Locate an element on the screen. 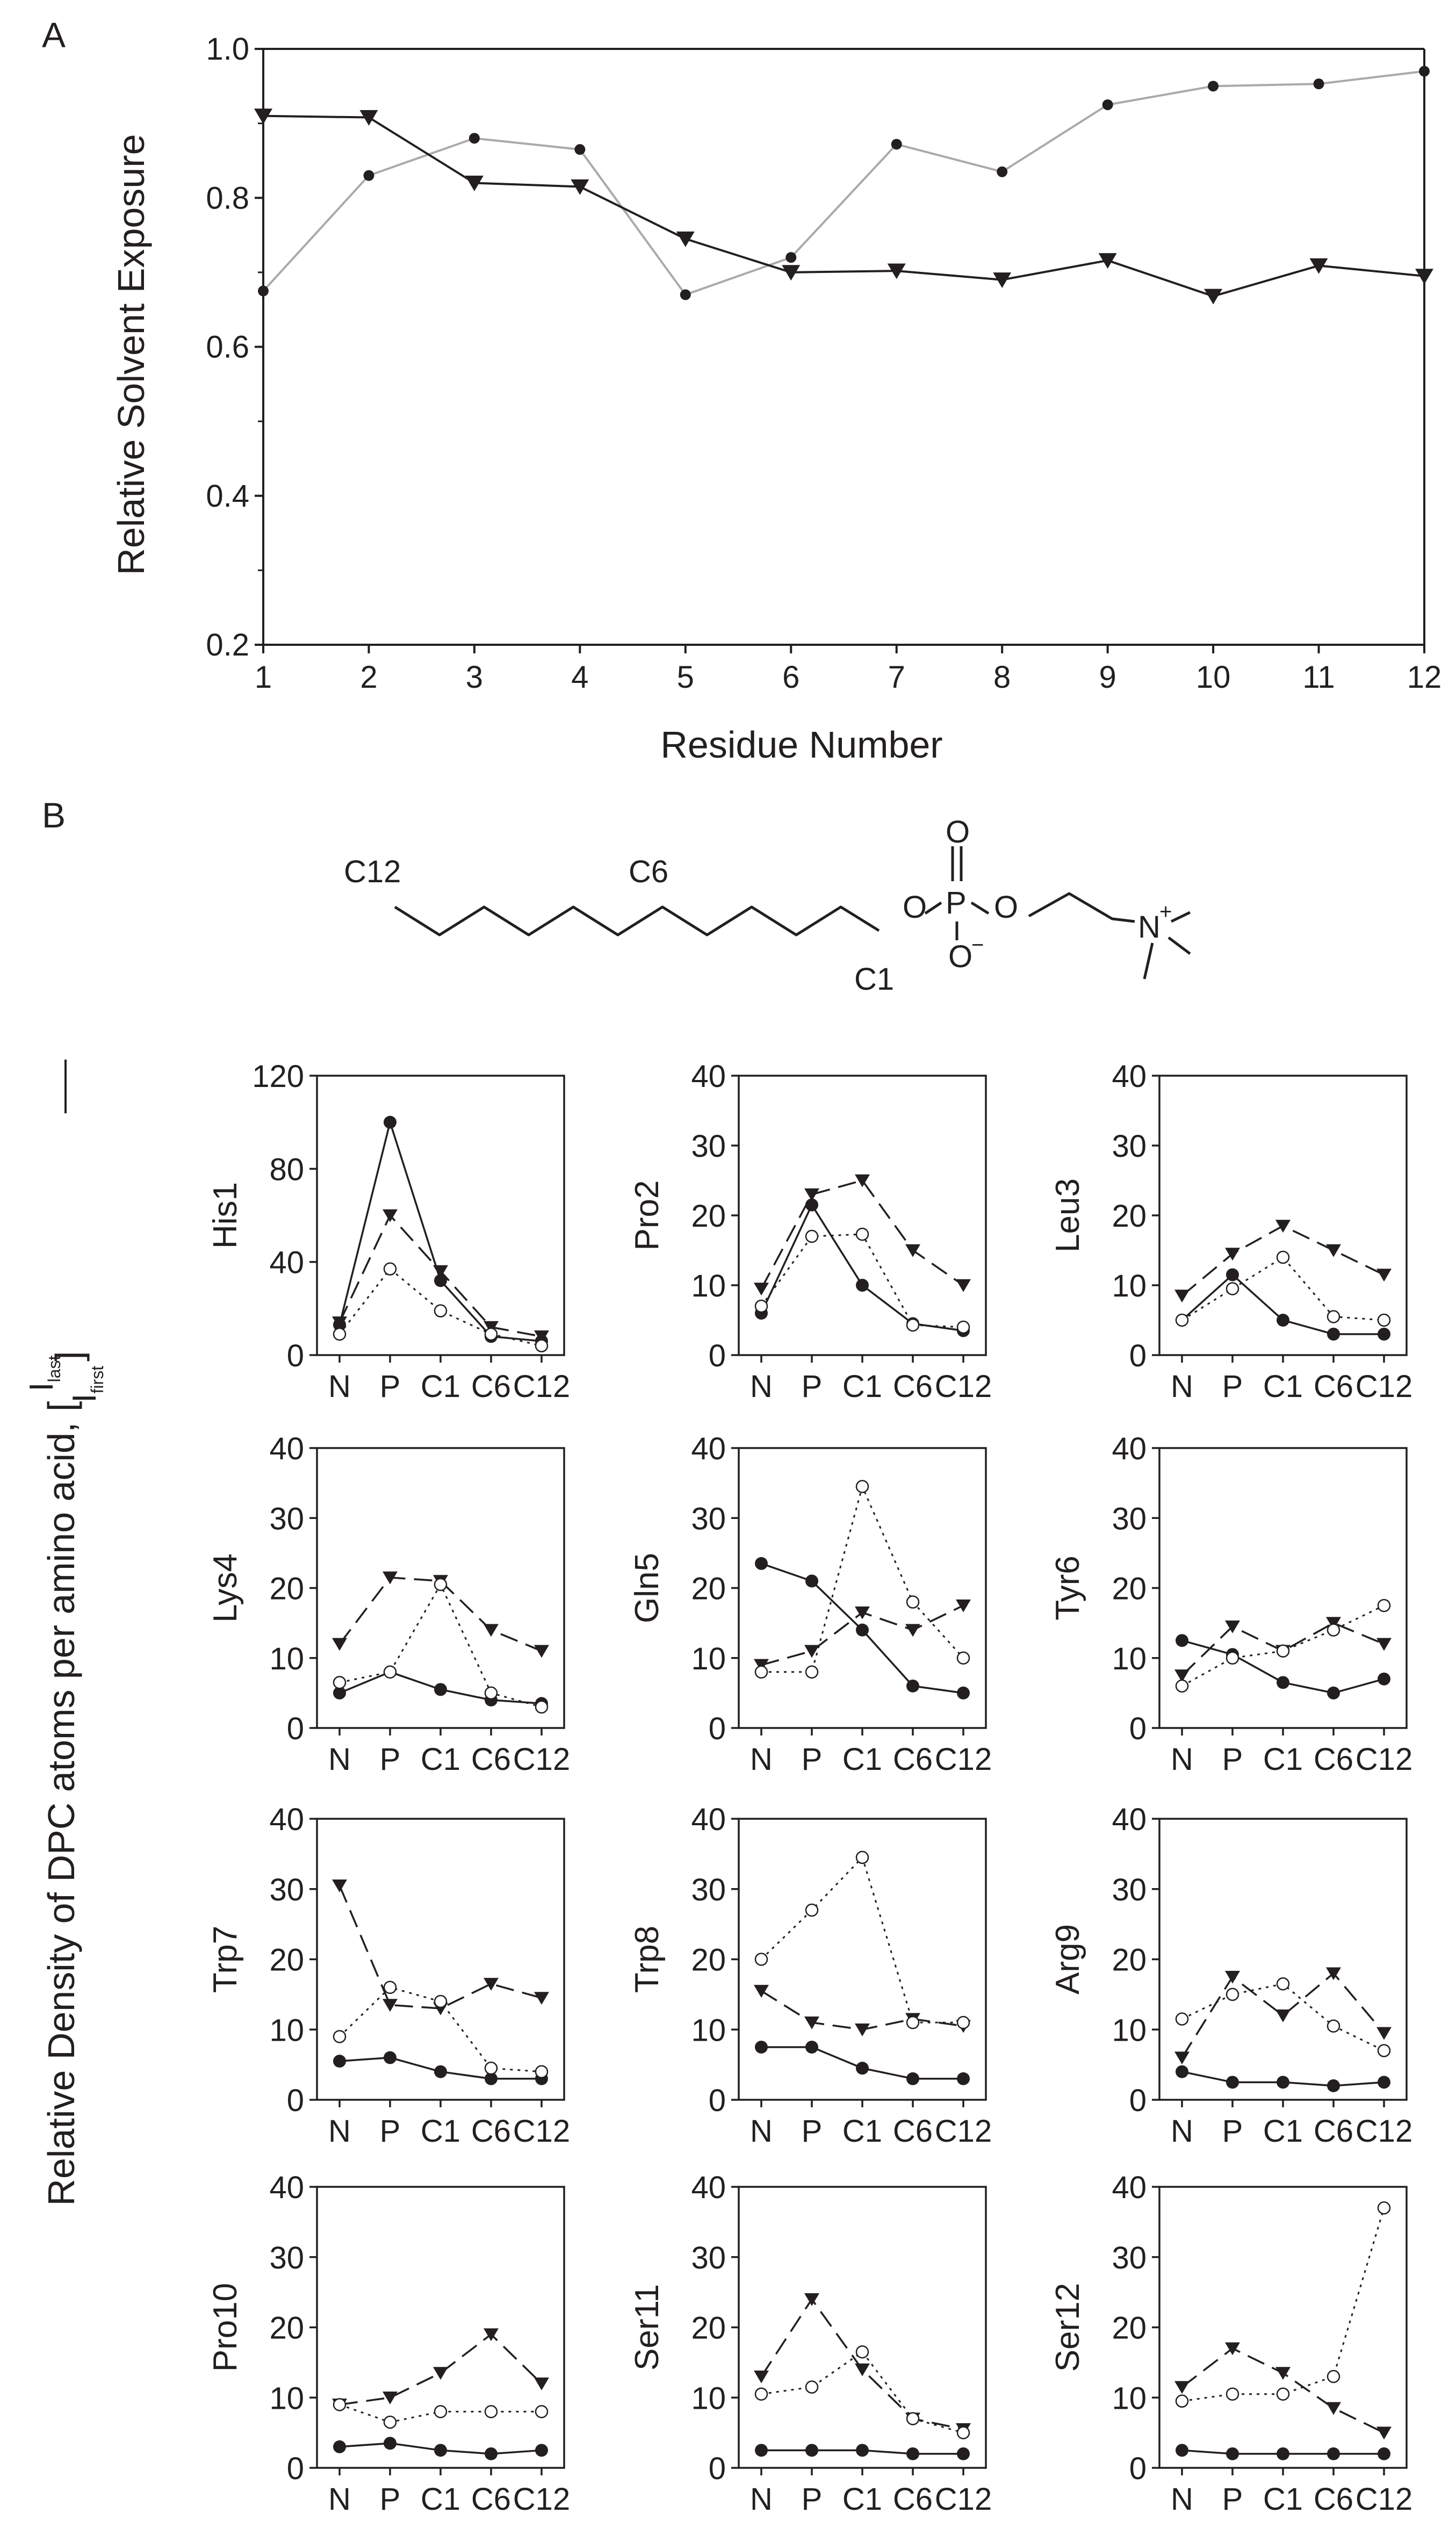  fraction-numerator-base: I is located at coordinates (41, 1386).